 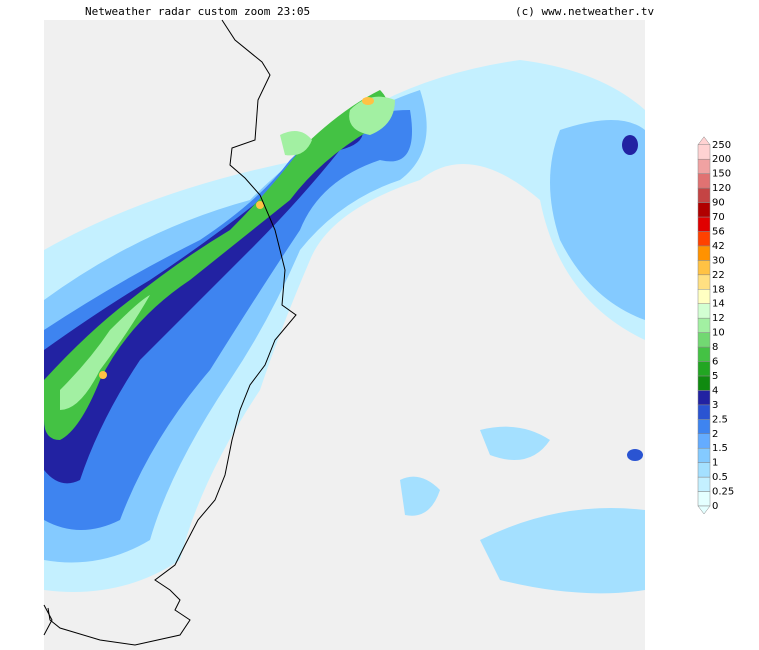 What do you see at coordinates (718, 231) in the screenshot?
I see `colorbar-label: 56` at bounding box center [718, 231].